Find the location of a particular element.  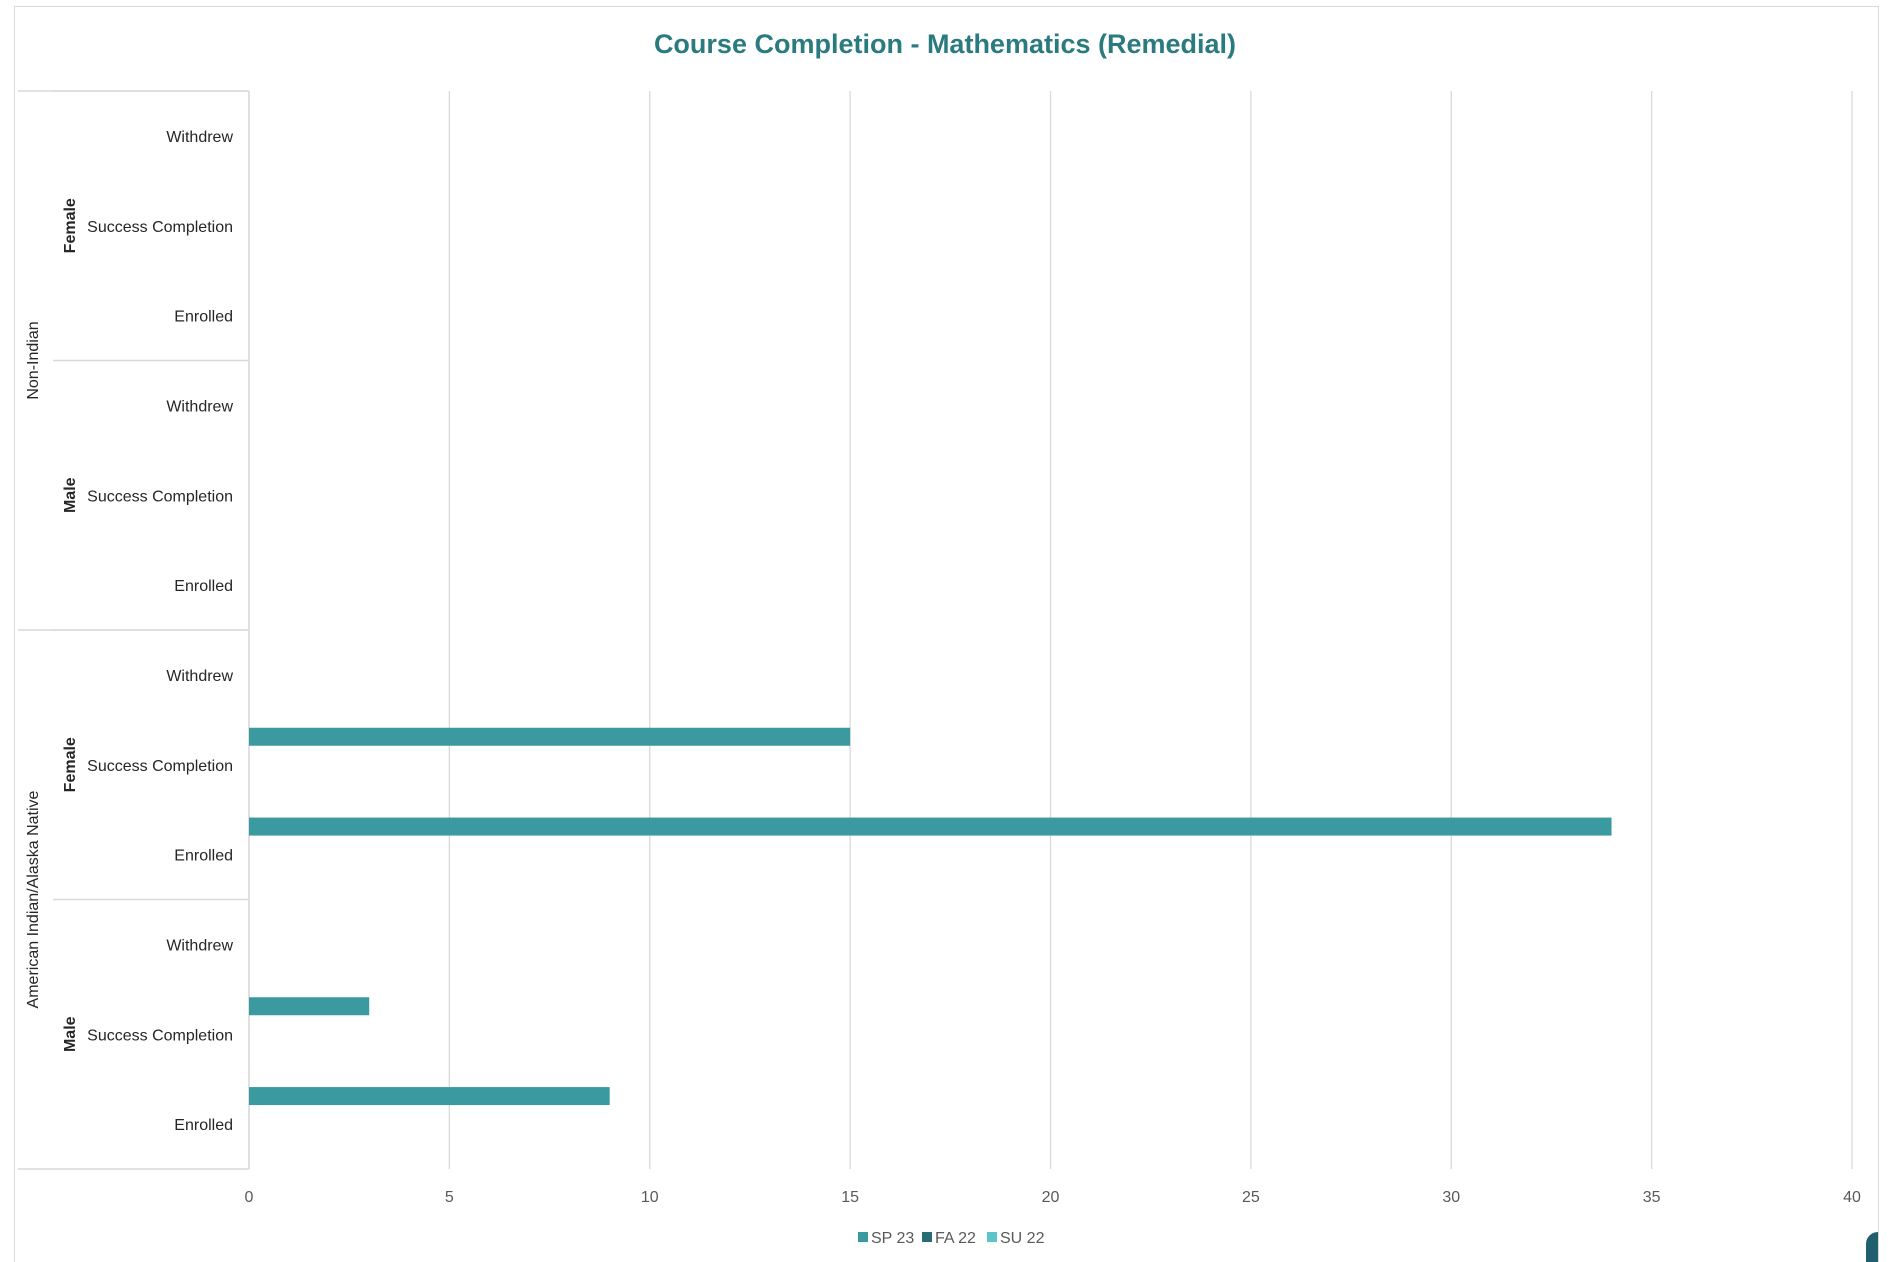

x-tick-label: 0 is located at coordinates (249, 1197).